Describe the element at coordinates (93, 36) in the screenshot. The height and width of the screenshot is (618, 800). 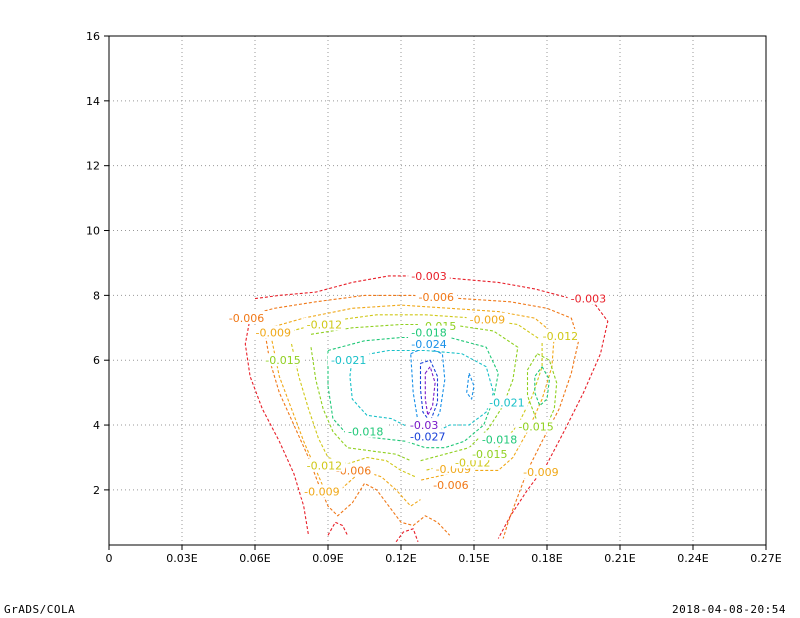
I see `y-tick-label: 16` at that location.